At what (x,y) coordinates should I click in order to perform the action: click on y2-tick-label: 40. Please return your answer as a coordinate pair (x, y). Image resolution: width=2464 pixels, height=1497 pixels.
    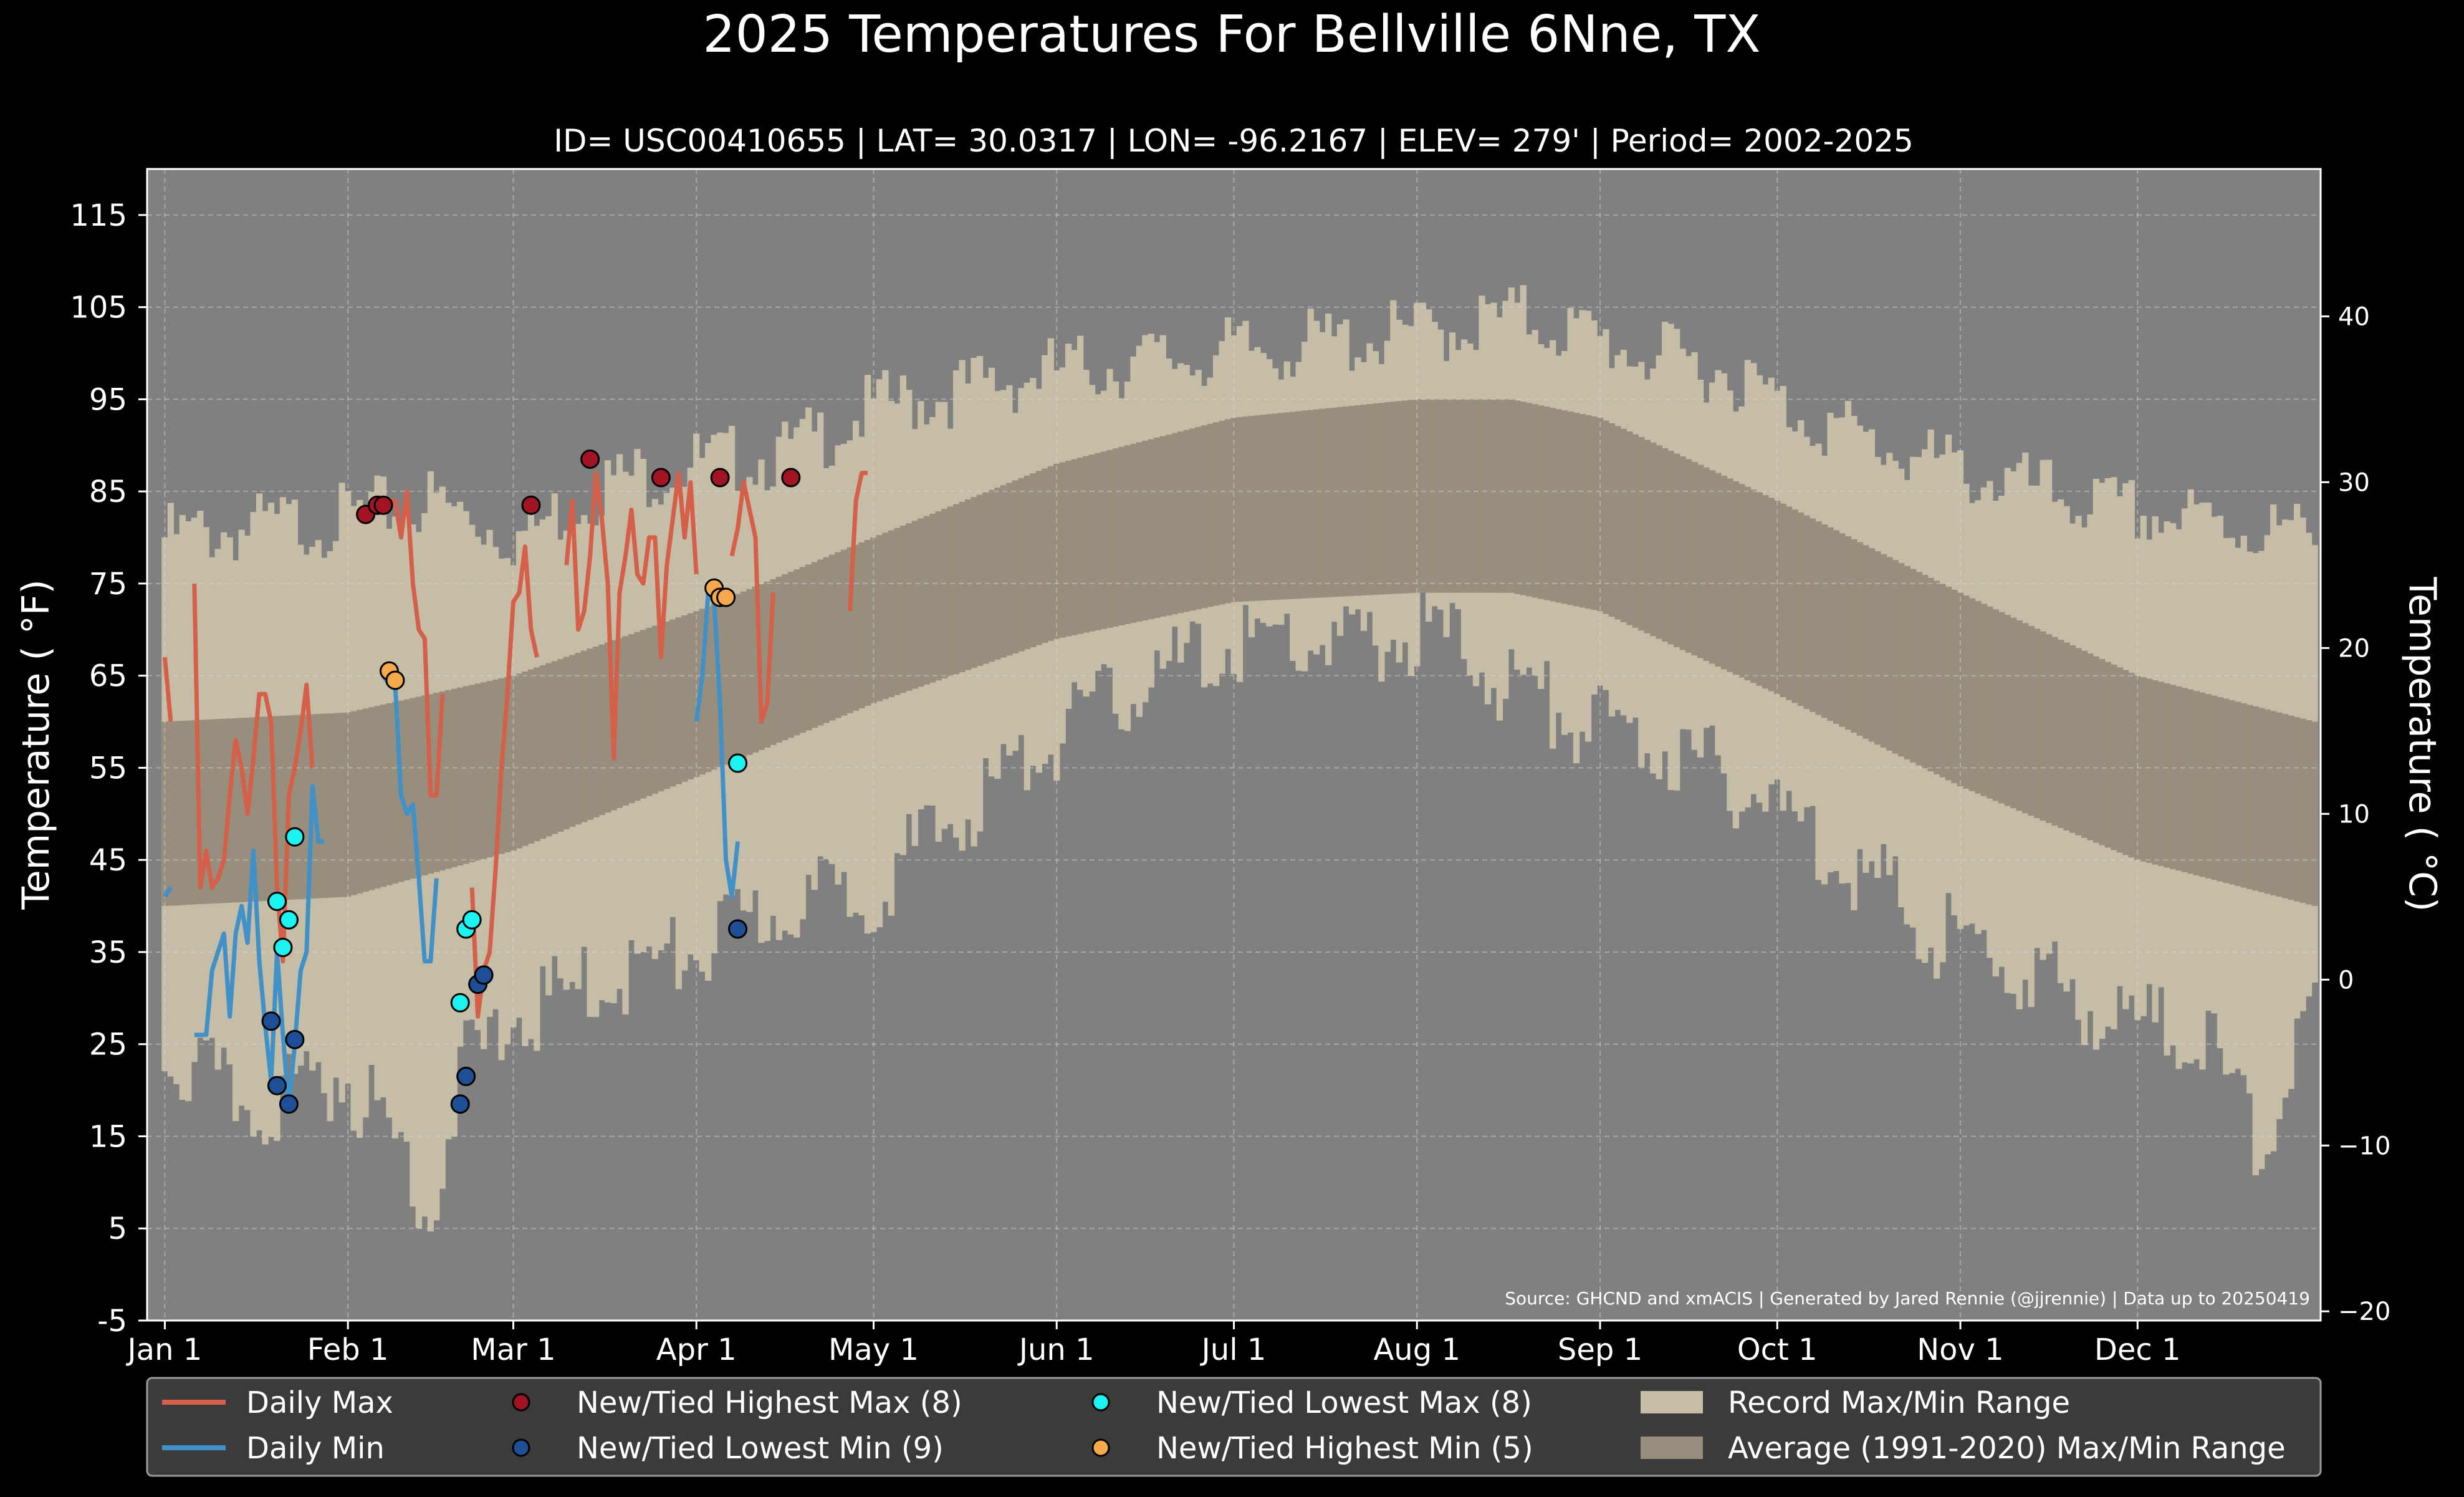
    Looking at the image, I should click on (2354, 316).